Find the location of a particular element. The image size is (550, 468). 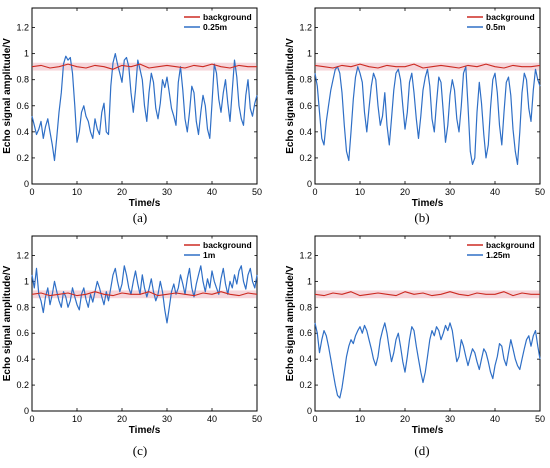

panel-caption: (b) is located at coordinates (421, 217).